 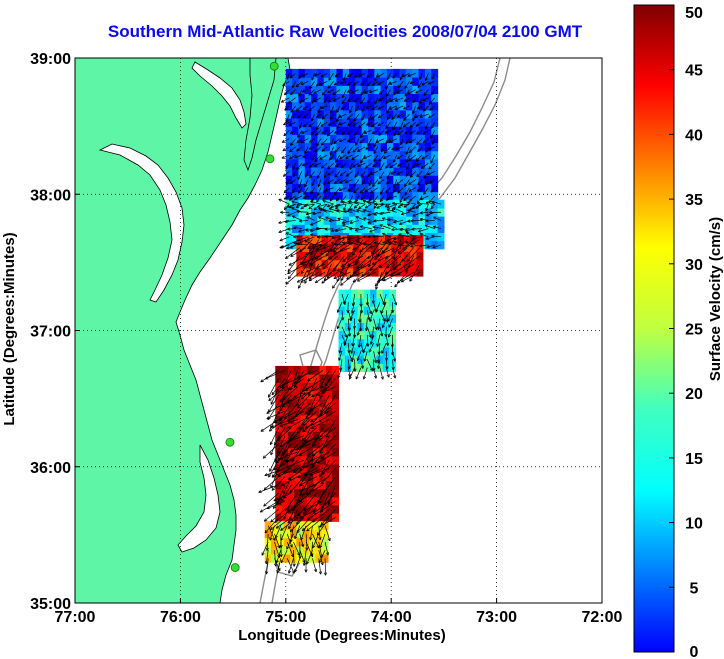 I want to click on x-tick-label: 73:00, so click(x=496, y=617).